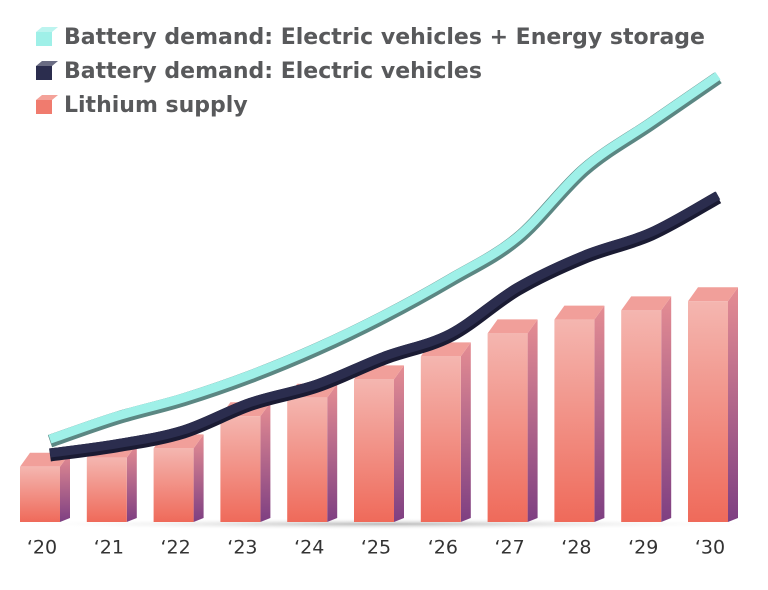  I want to click on x-tick-label: ‘30, so click(710, 548).